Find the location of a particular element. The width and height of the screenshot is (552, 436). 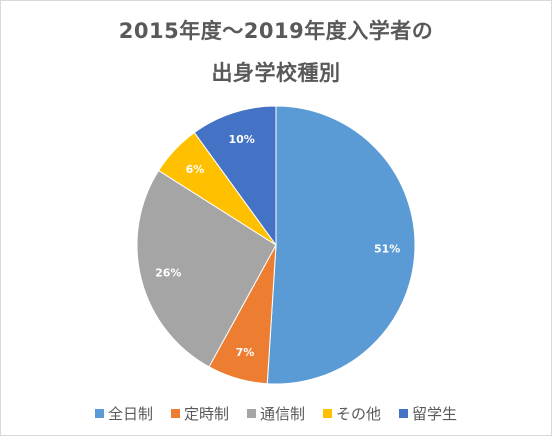

data-label: 7% is located at coordinates (245, 352).